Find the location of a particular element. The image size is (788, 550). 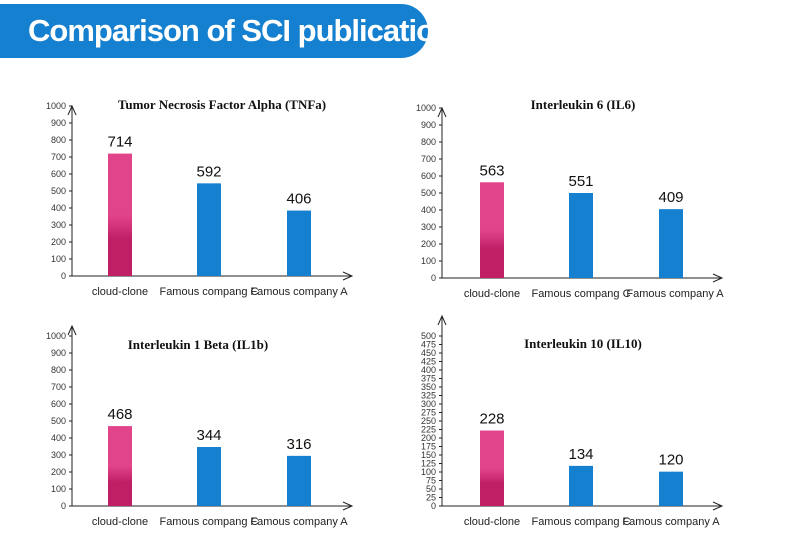

y-tick-label: 225 is located at coordinates (428, 430).